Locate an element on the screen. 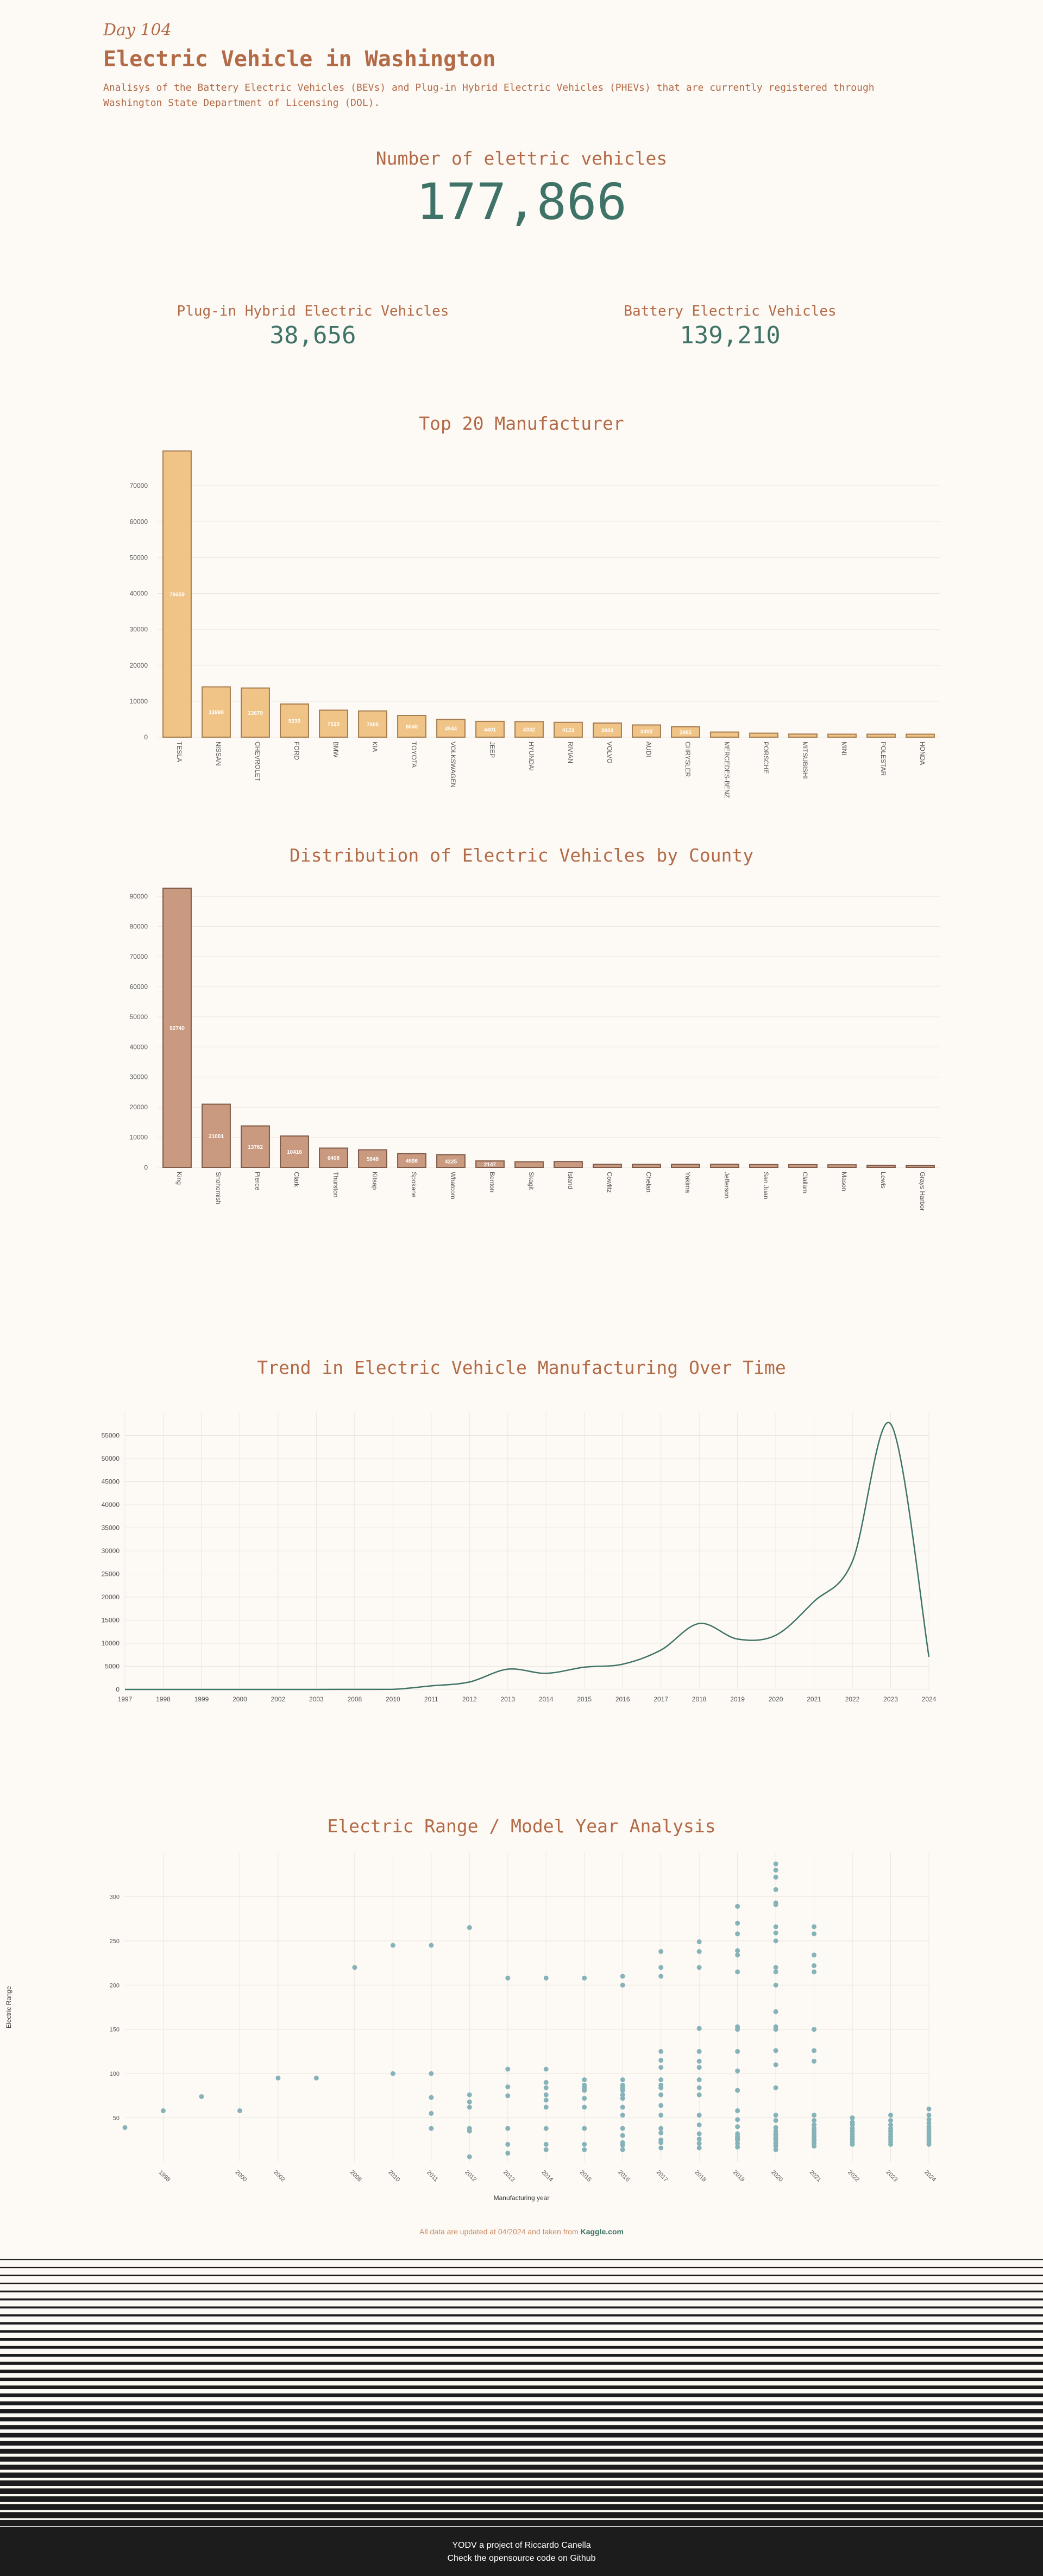  y-tick-label: 20000 is located at coordinates (139, 665).